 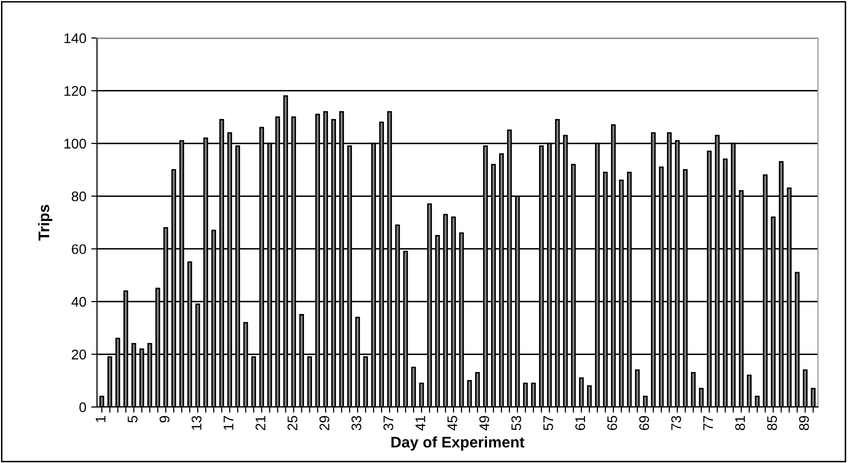 What do you see at coordinates (79, 355) in the screenshot?
I see `y-tick-label: 20` at bounding box center [79, 355].